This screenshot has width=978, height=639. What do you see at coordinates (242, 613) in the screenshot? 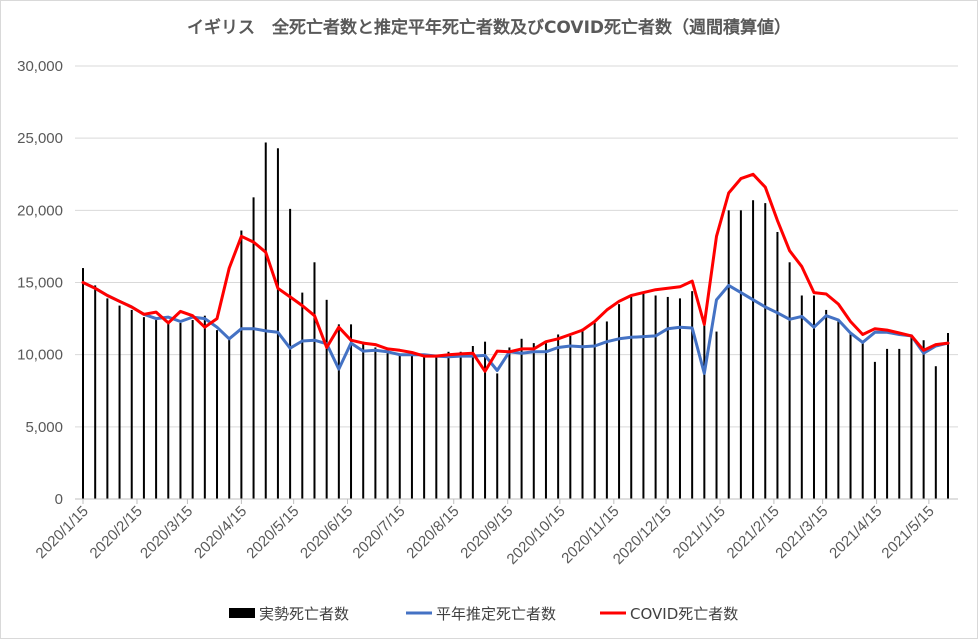
I see `legend-swatch` at bounding box center [242, 613].